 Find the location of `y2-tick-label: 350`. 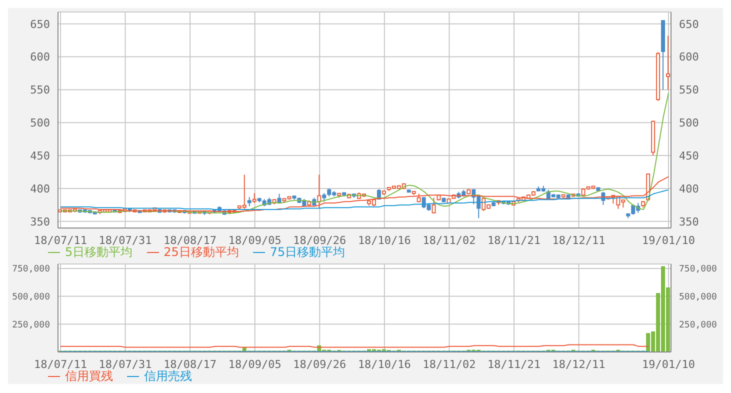

y2-tick-label: 350 is located at coordinates (689, 221).